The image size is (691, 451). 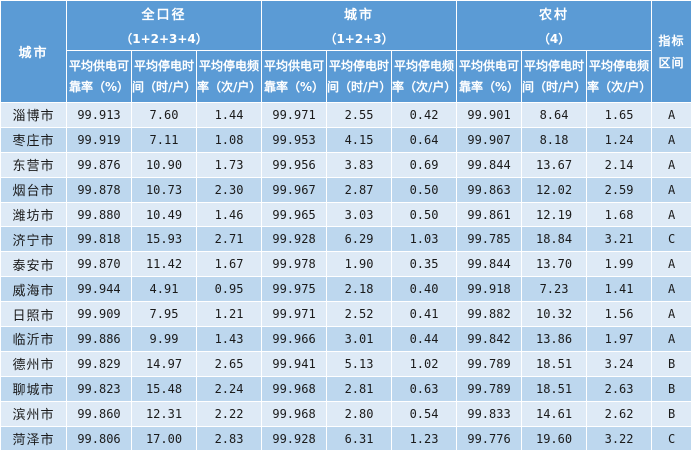 I want to click on value-cell: 2.83, so click(x=229, y=438).